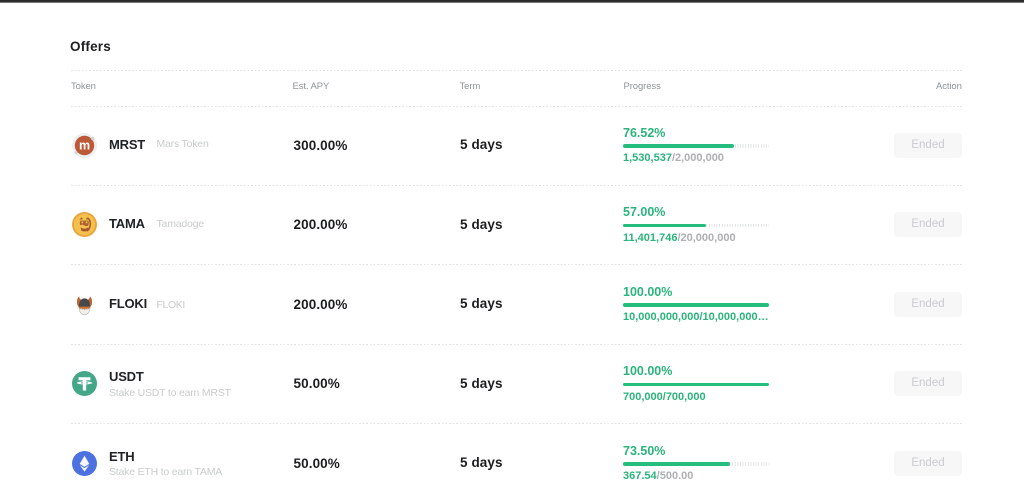  Describe the element at coordinates (84, 145) in the screenshot. I see `svg-text: m` at that location.